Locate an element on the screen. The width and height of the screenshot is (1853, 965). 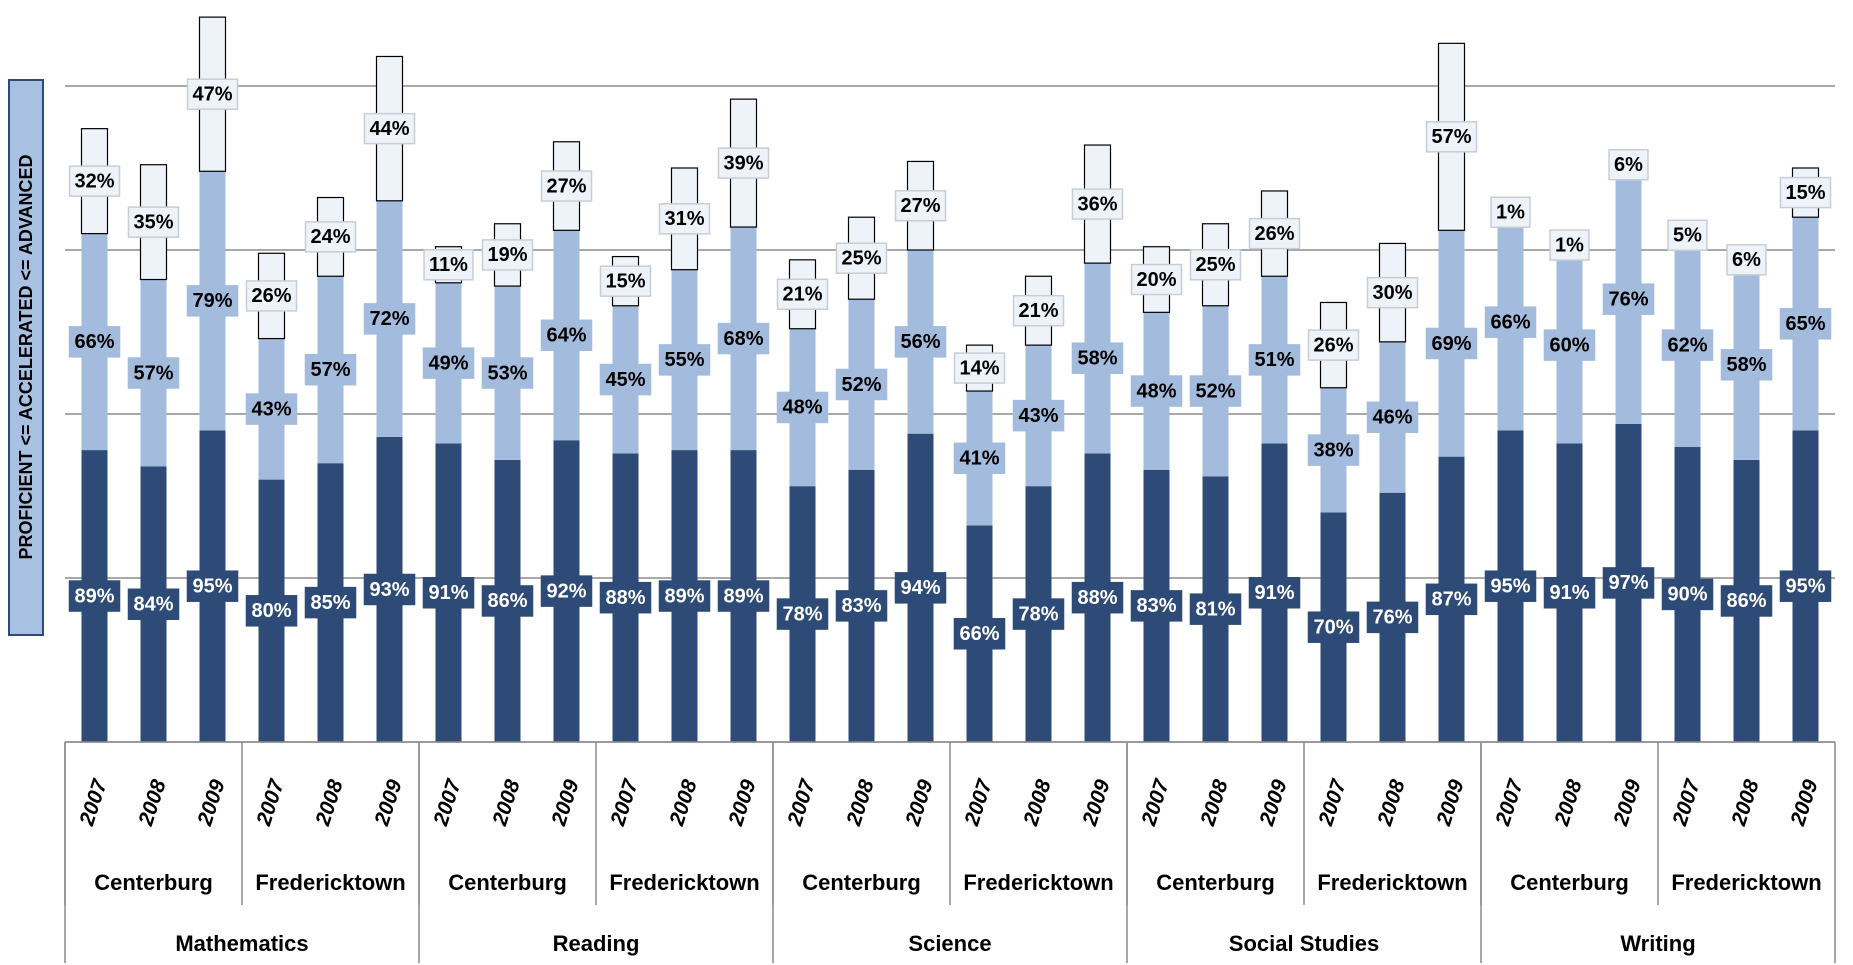
data-label: 6% is located at coordinates (1746, 260).